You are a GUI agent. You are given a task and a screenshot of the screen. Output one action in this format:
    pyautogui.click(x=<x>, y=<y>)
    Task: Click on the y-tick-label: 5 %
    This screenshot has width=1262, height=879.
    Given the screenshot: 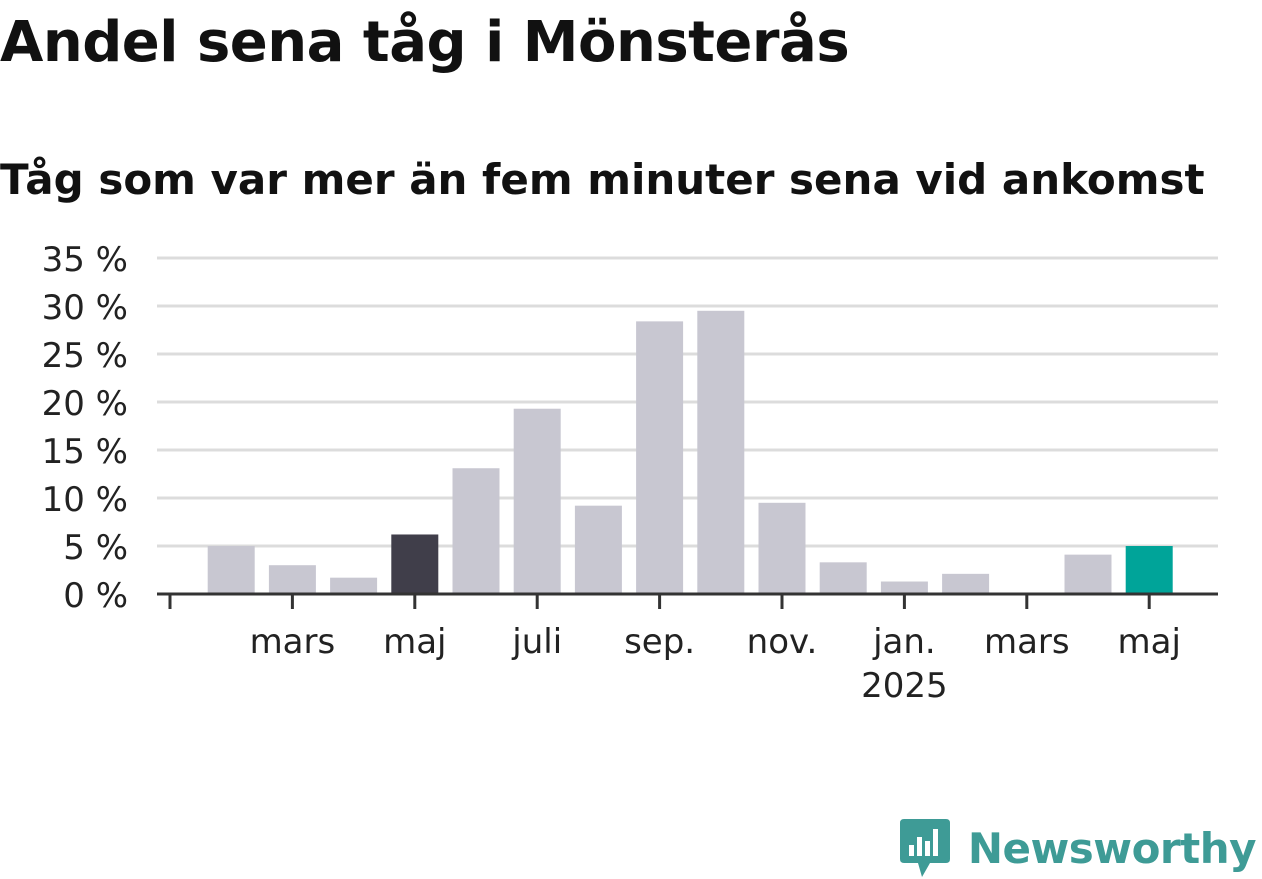 What is the action you would take?
    pyautogui.click(x=95, y=548)
    